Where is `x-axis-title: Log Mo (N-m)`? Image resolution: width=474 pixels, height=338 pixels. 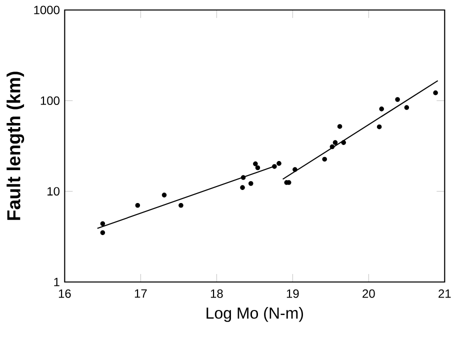 x-axis-title: Log Mo (N-m) is located at coordinates (254, 314).